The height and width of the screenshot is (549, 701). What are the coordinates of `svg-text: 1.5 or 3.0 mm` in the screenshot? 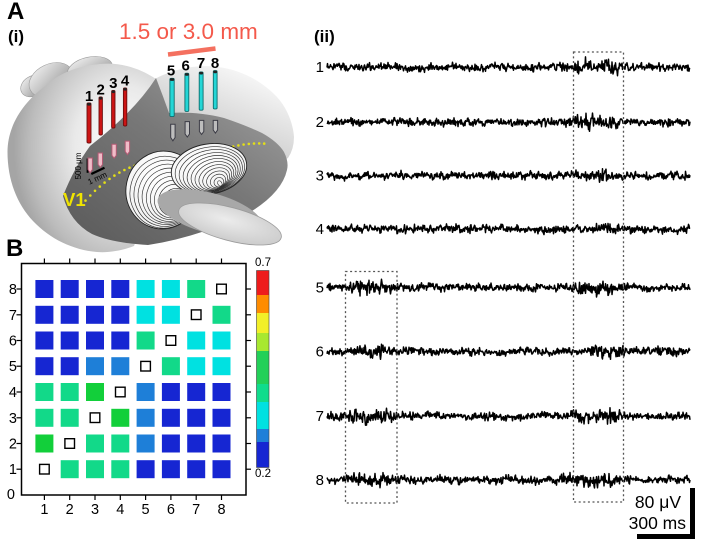 It's located at (188, 31).